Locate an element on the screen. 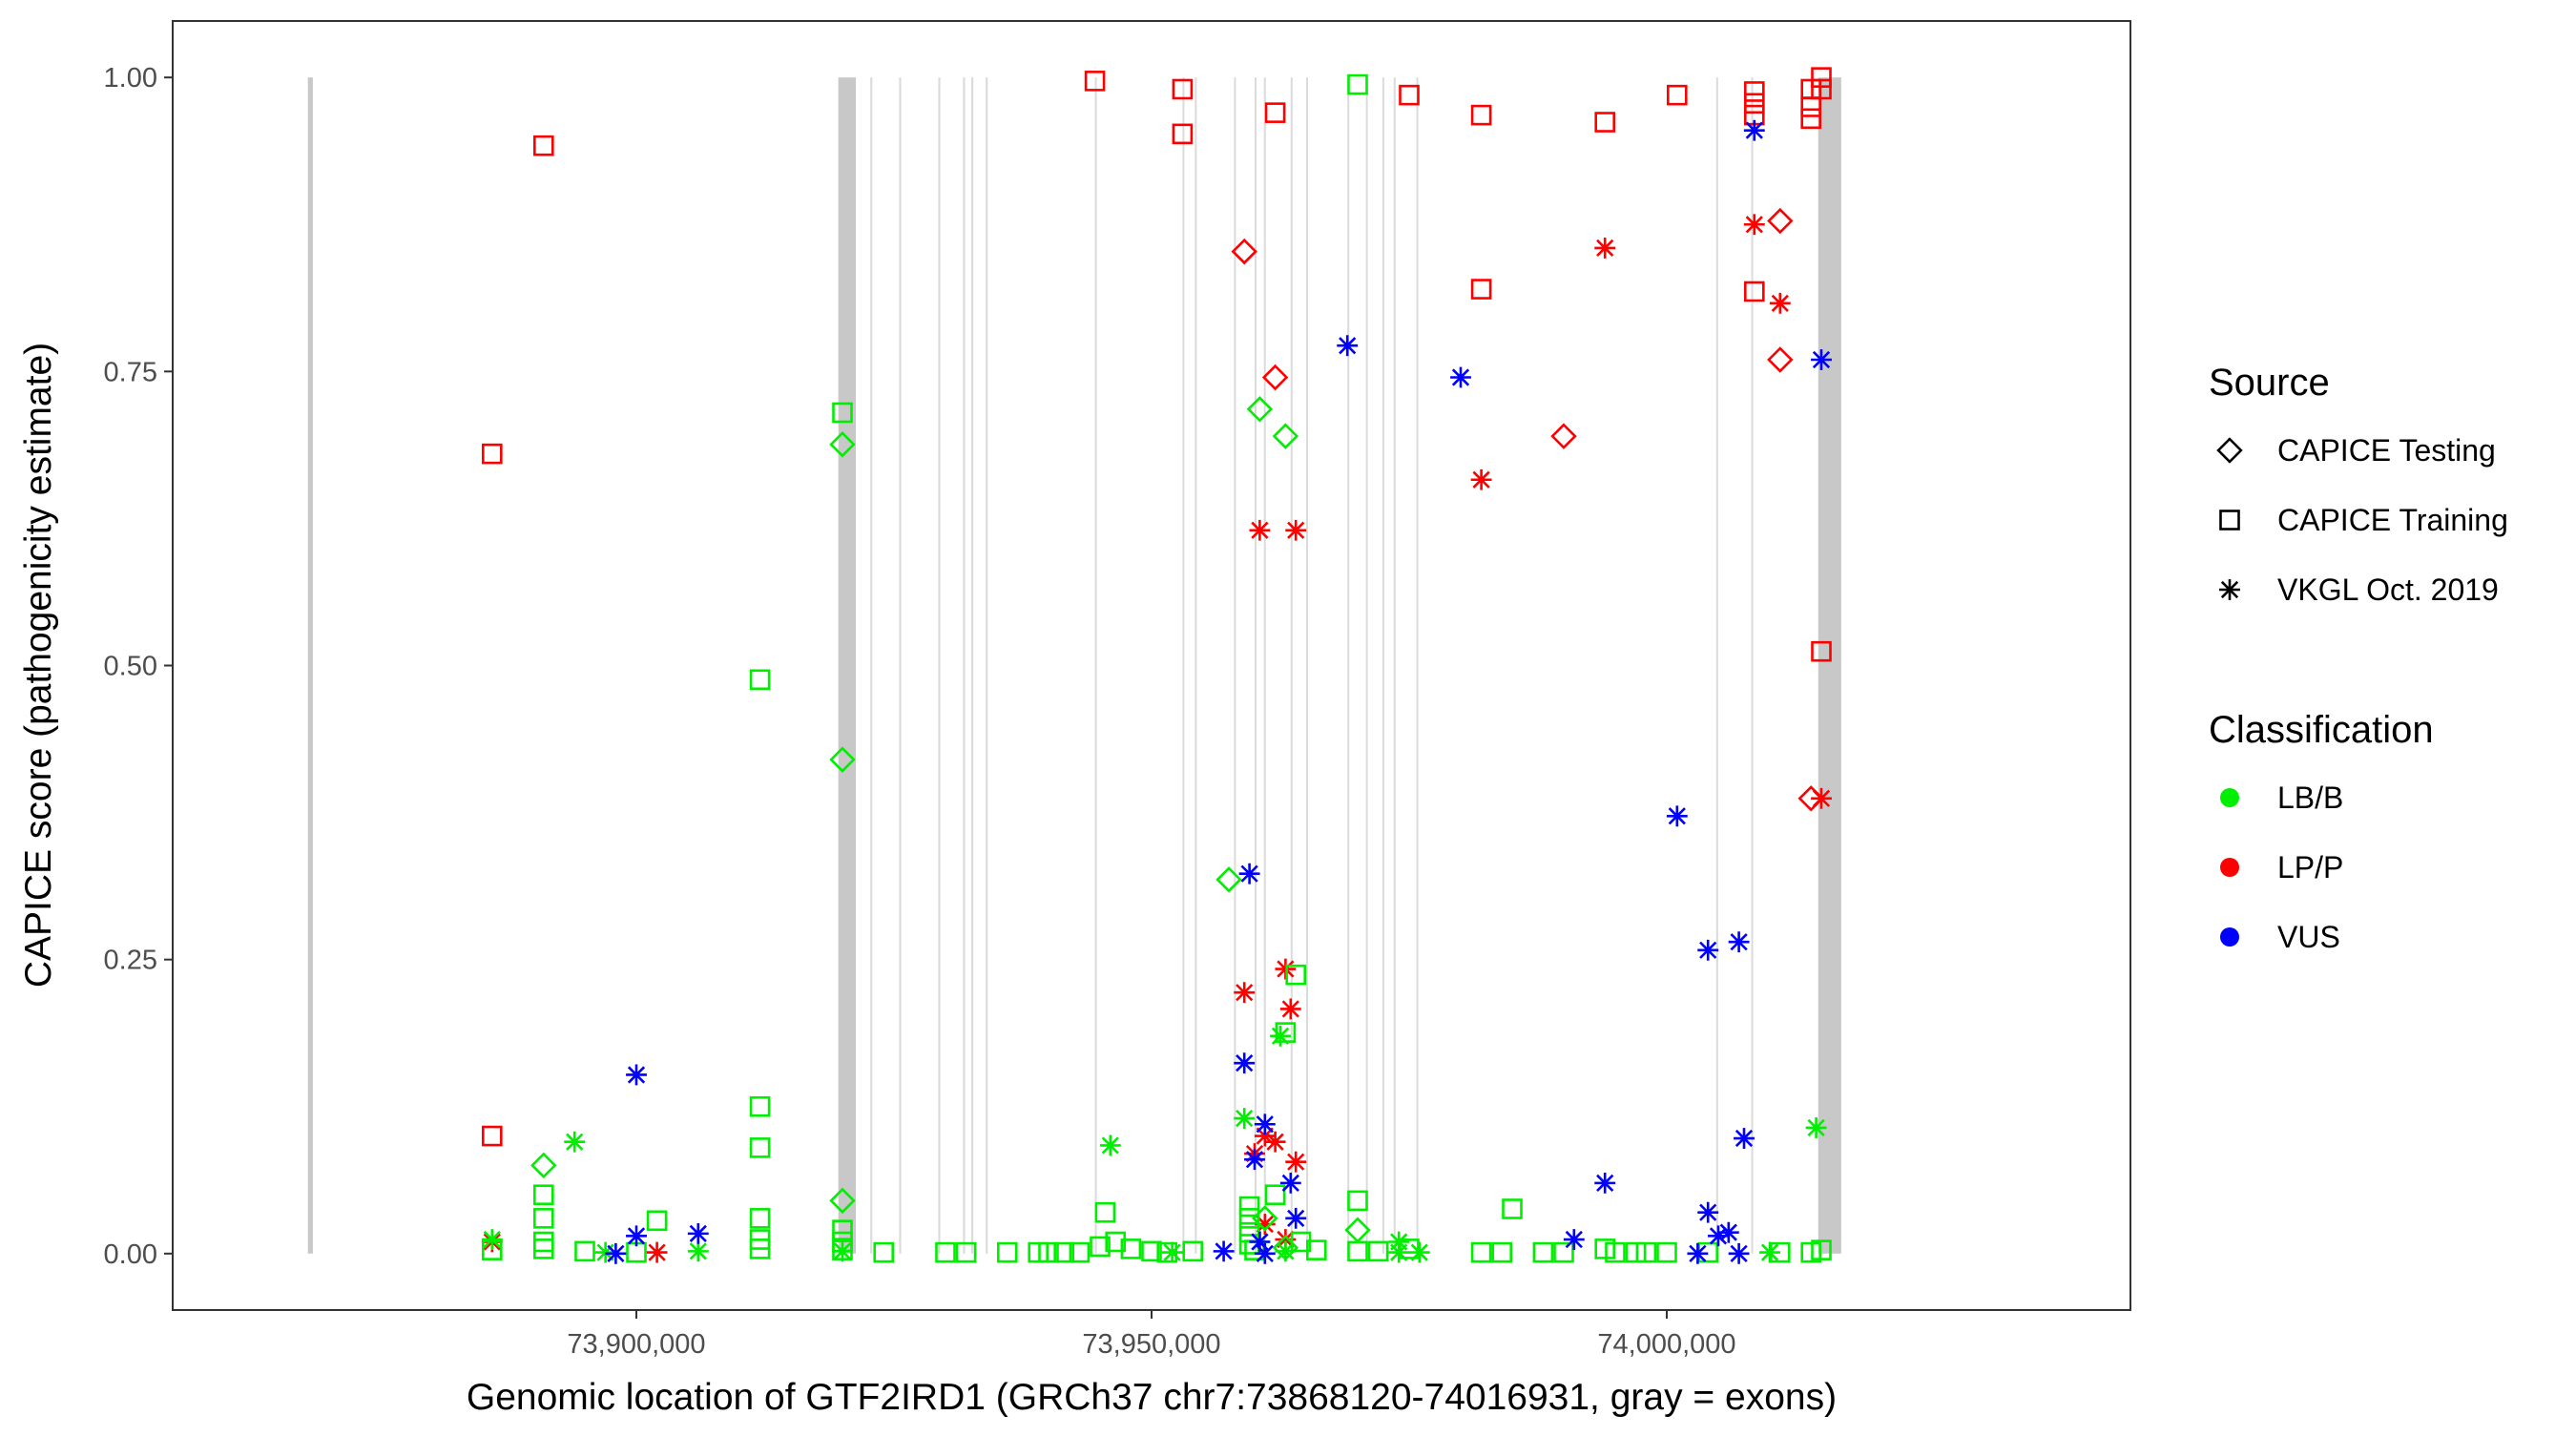 This screenshot has height=1436, width=2576. y-tick-label: 0.25 is located at coordinates (130, 961).